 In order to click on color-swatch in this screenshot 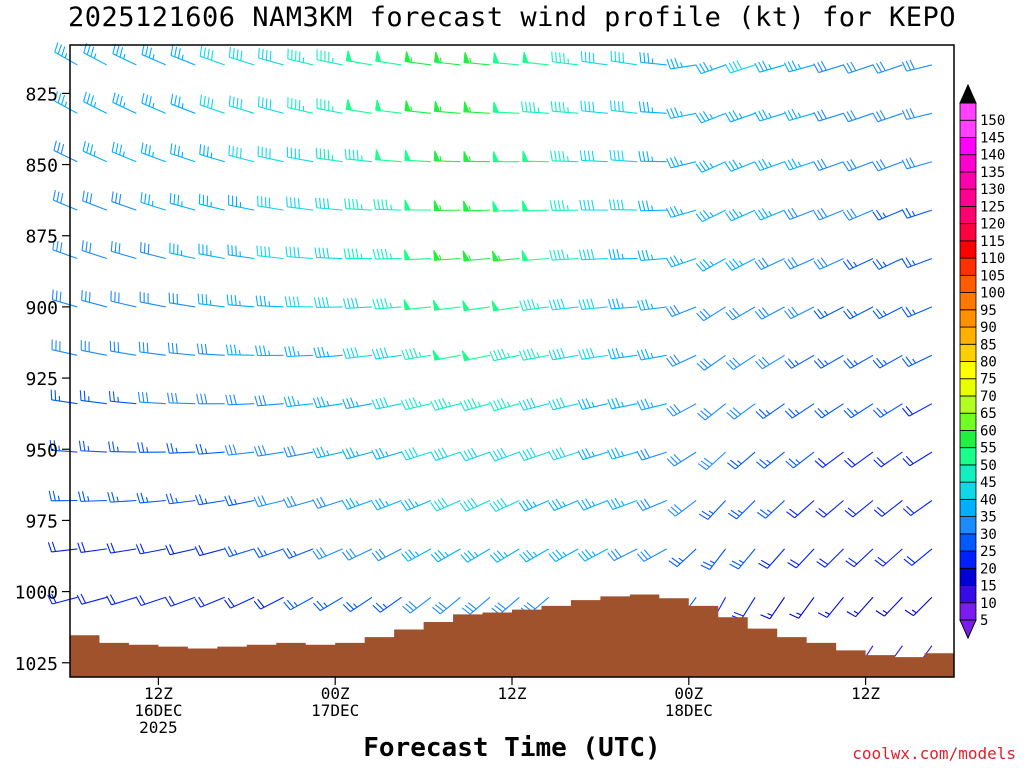, I will do `click(968, 490)`.